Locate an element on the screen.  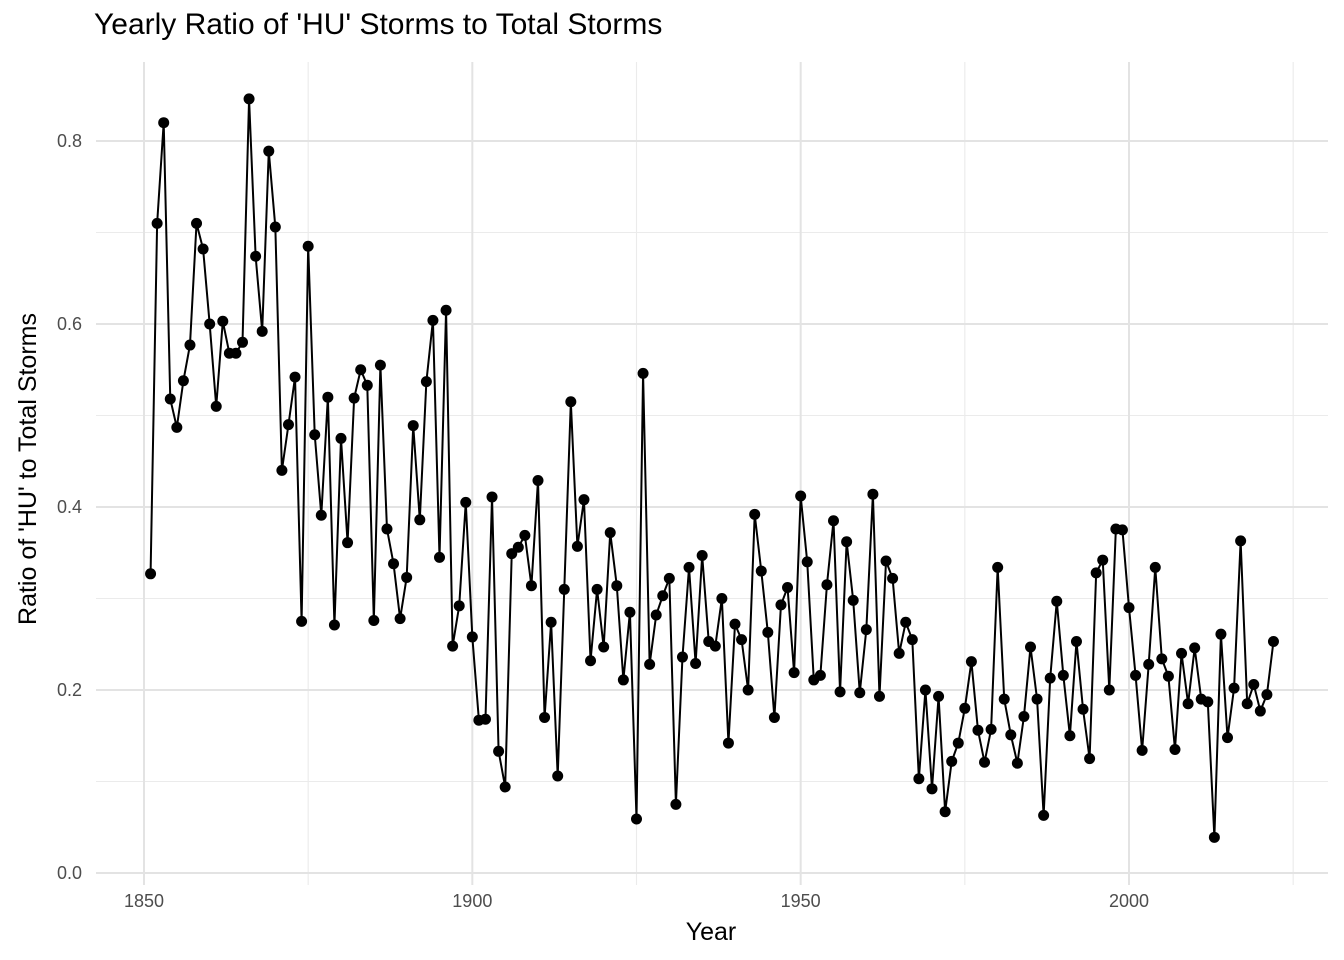
x-tick-label: 1850 is located at coordinates (144, 901).